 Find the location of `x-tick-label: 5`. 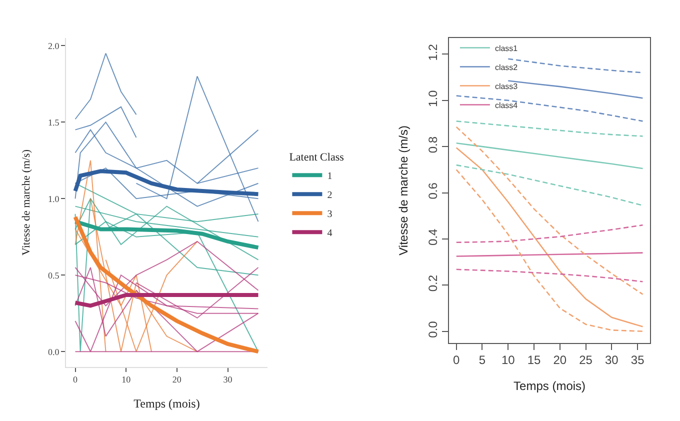

x-tick-label: 5 is located at coordinates (482, 360).